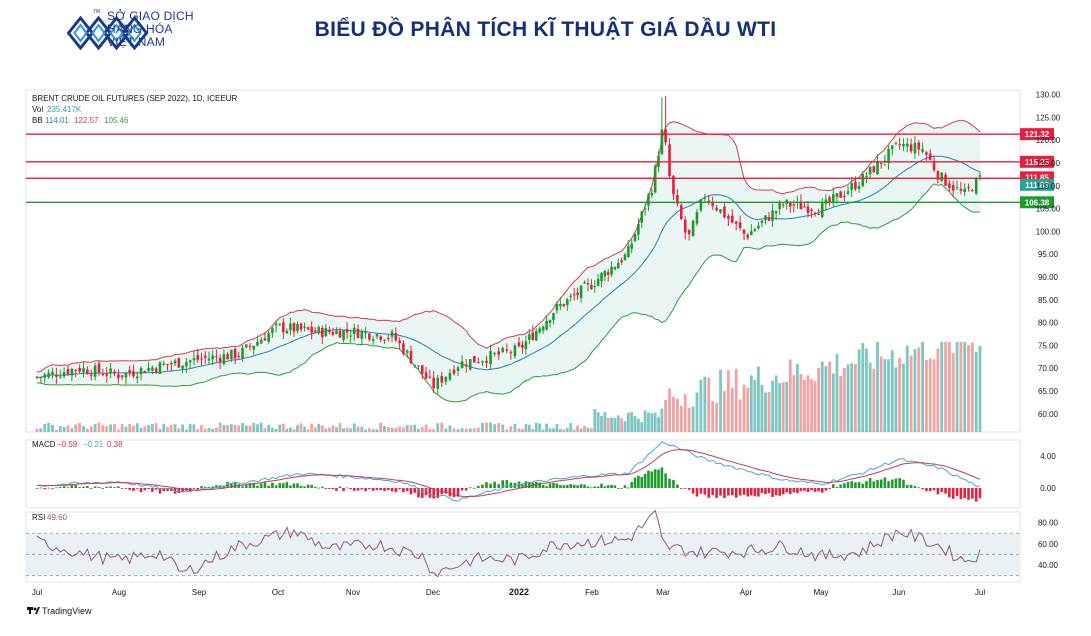  Describe the element at coordinates (37, 120) in the screenshot. I see `bb-legend-label: BB` at that location.